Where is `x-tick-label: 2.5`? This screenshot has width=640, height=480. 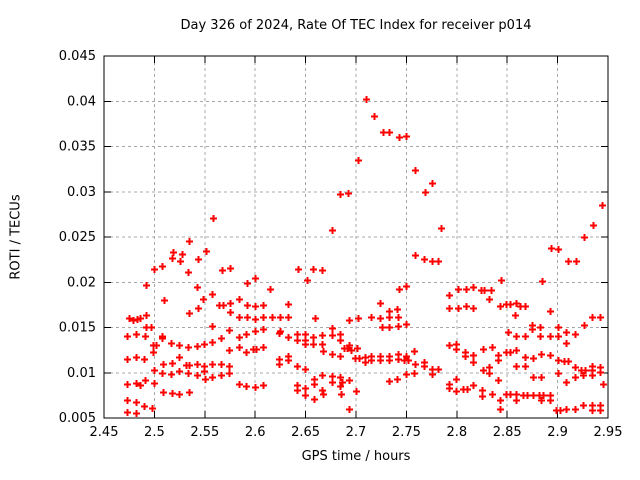
x-tick-label: 2.5 is located at coordinates (154, 432).